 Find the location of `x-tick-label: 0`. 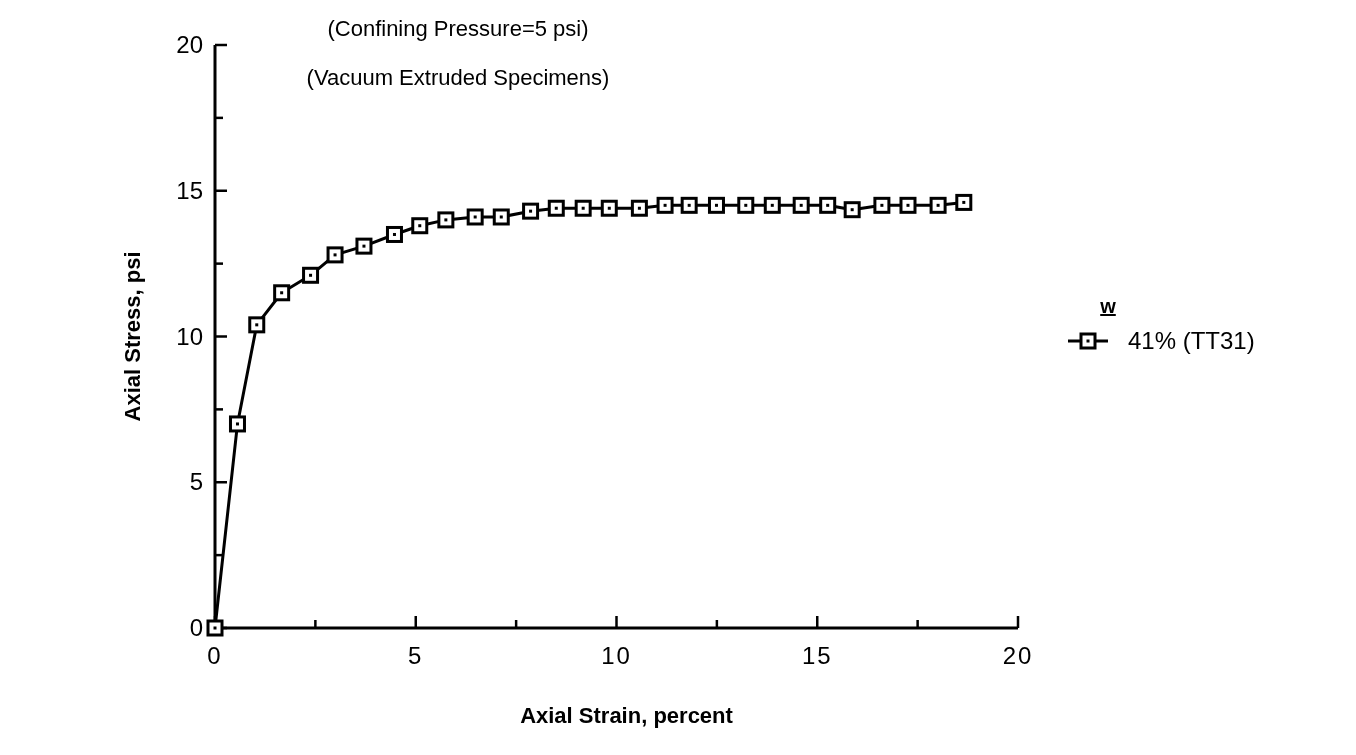

x-tick-label: 0 is located at coordinates (215, 655).